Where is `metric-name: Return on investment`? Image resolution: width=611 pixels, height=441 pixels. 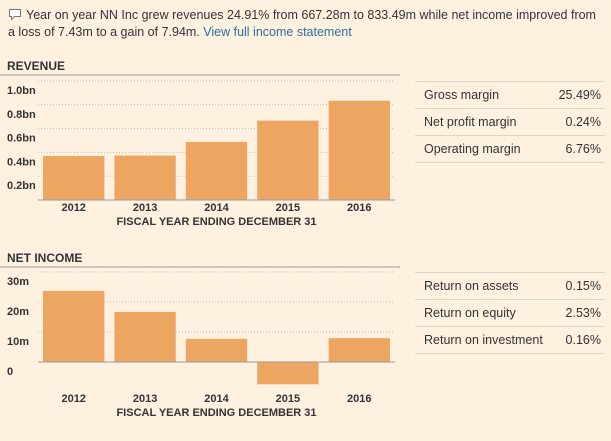 metric-name: Return on investment is located at coordinates (483, 340).